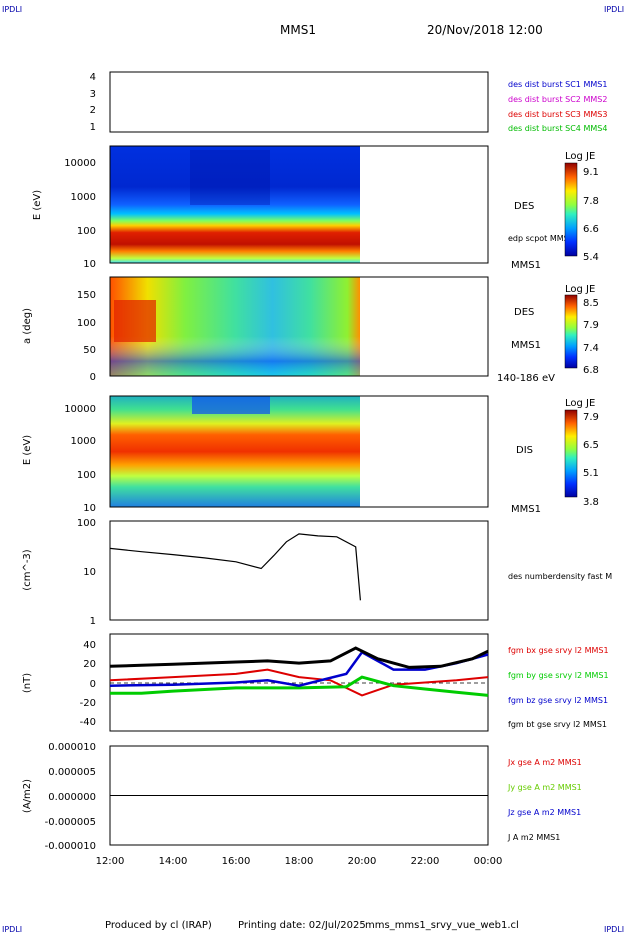 This screenshot has height=934, width=630. Describe the element at coordinates (557, 724) in the screenshot. I see `bfield-legend-bt: fgm bt gse srvy l2 MMS1` at that location.